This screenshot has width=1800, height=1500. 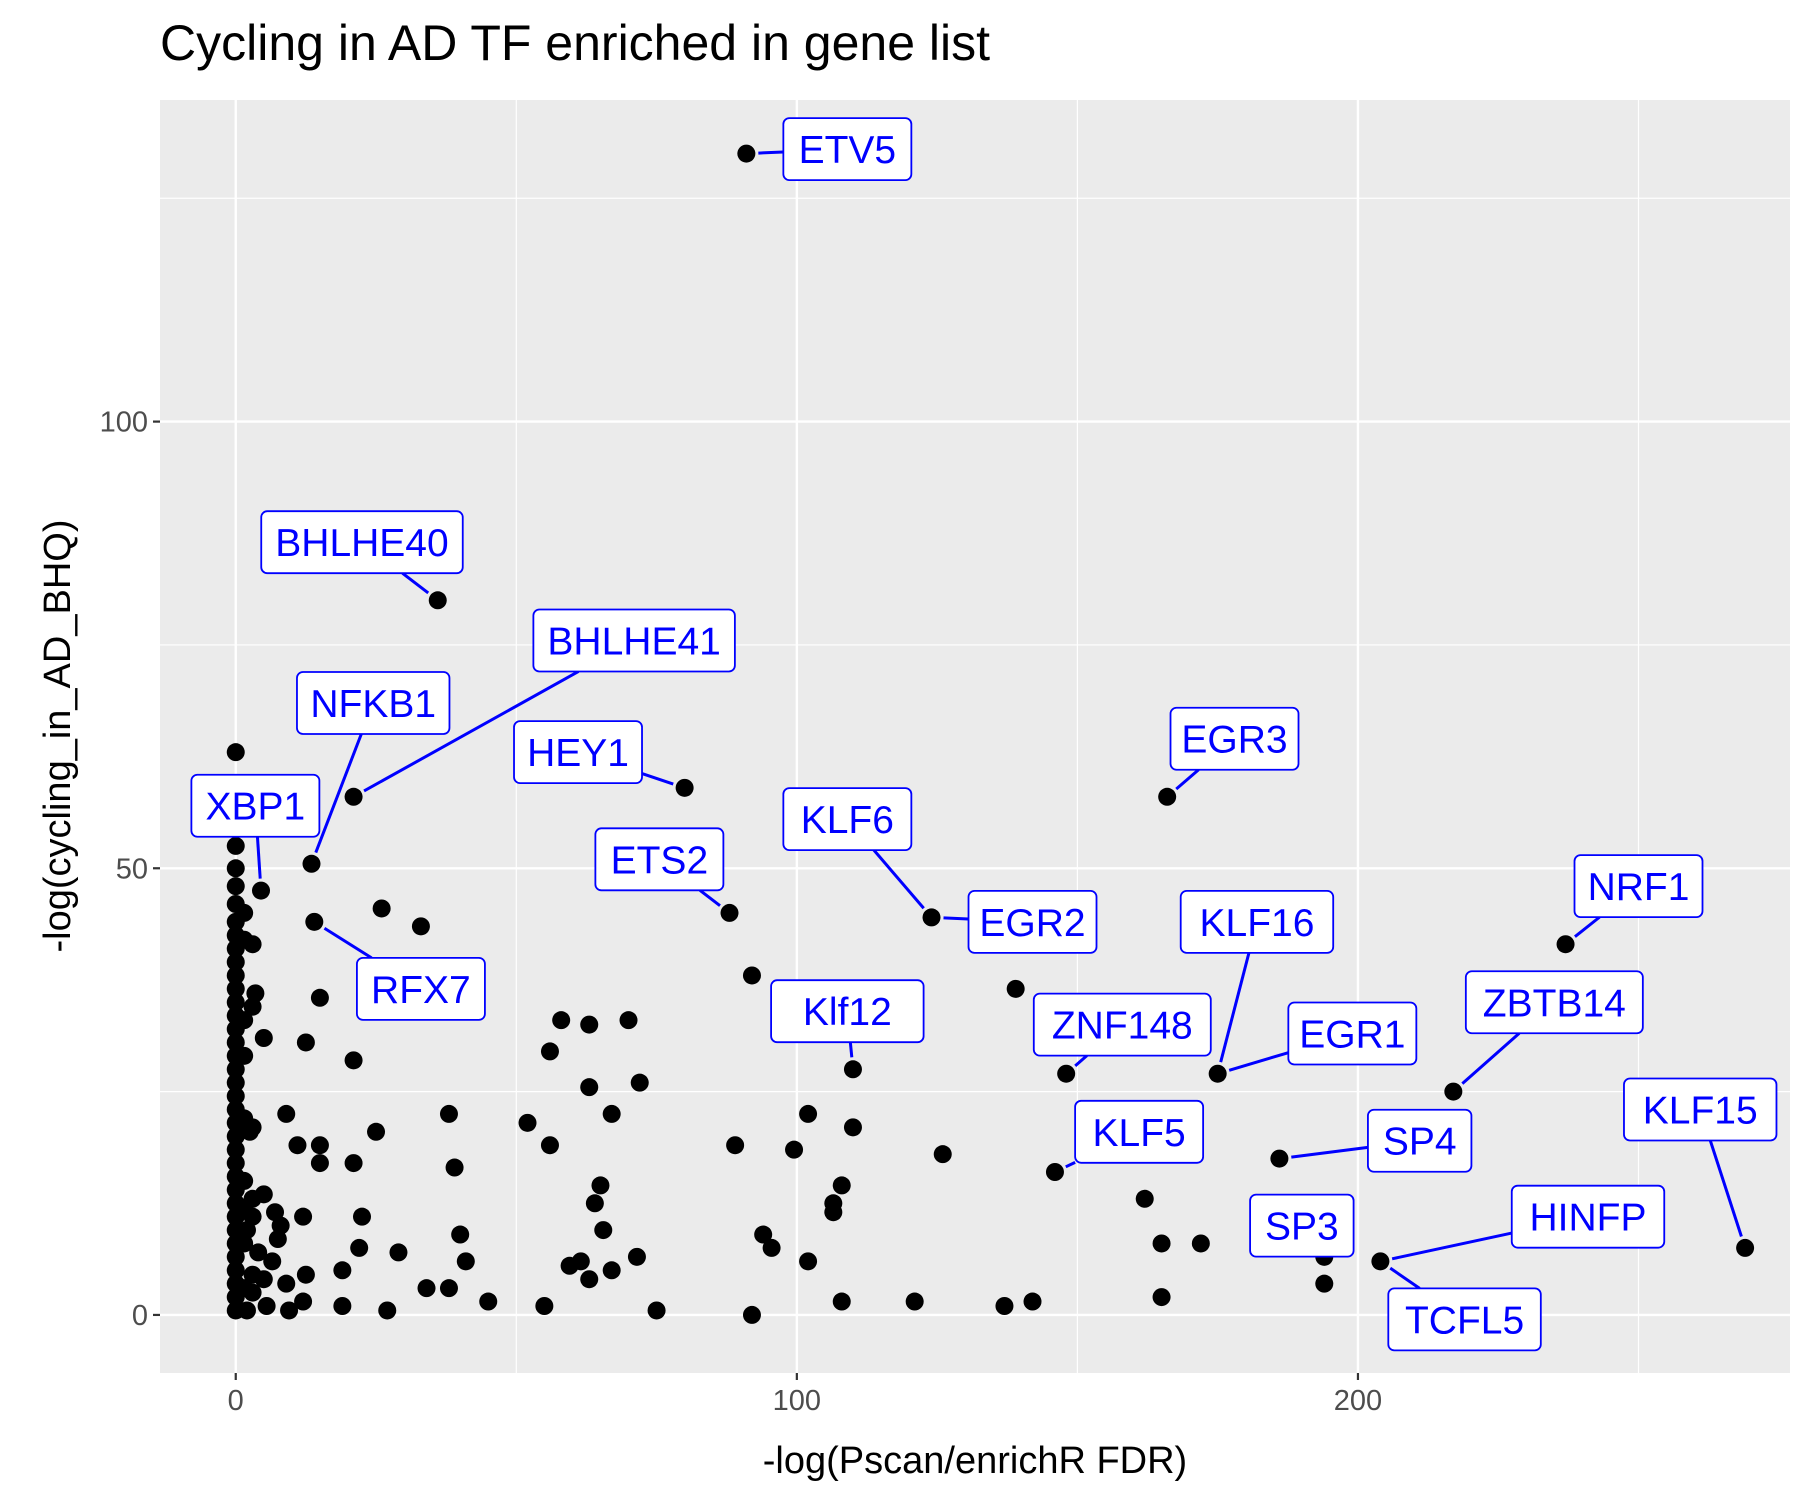 I want to click on x-tick-label: 0, so click(x=236, y=1401).